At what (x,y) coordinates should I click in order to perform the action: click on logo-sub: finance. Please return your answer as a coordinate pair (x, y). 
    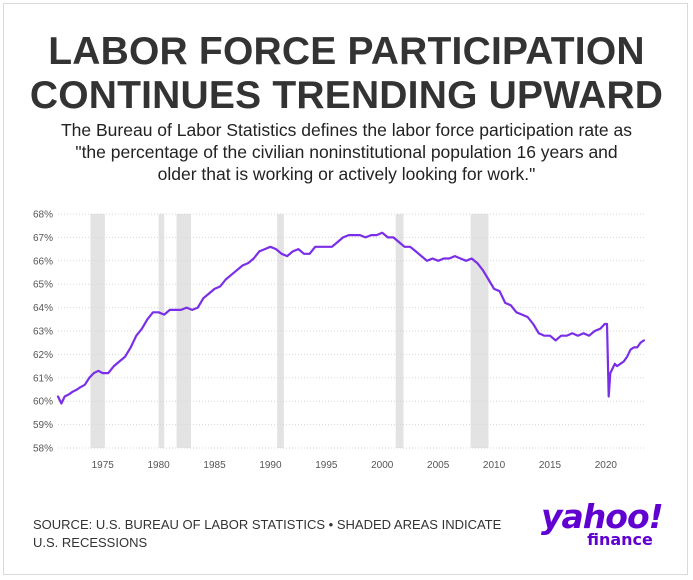
    Looking at the image, I should click on (620, 539).